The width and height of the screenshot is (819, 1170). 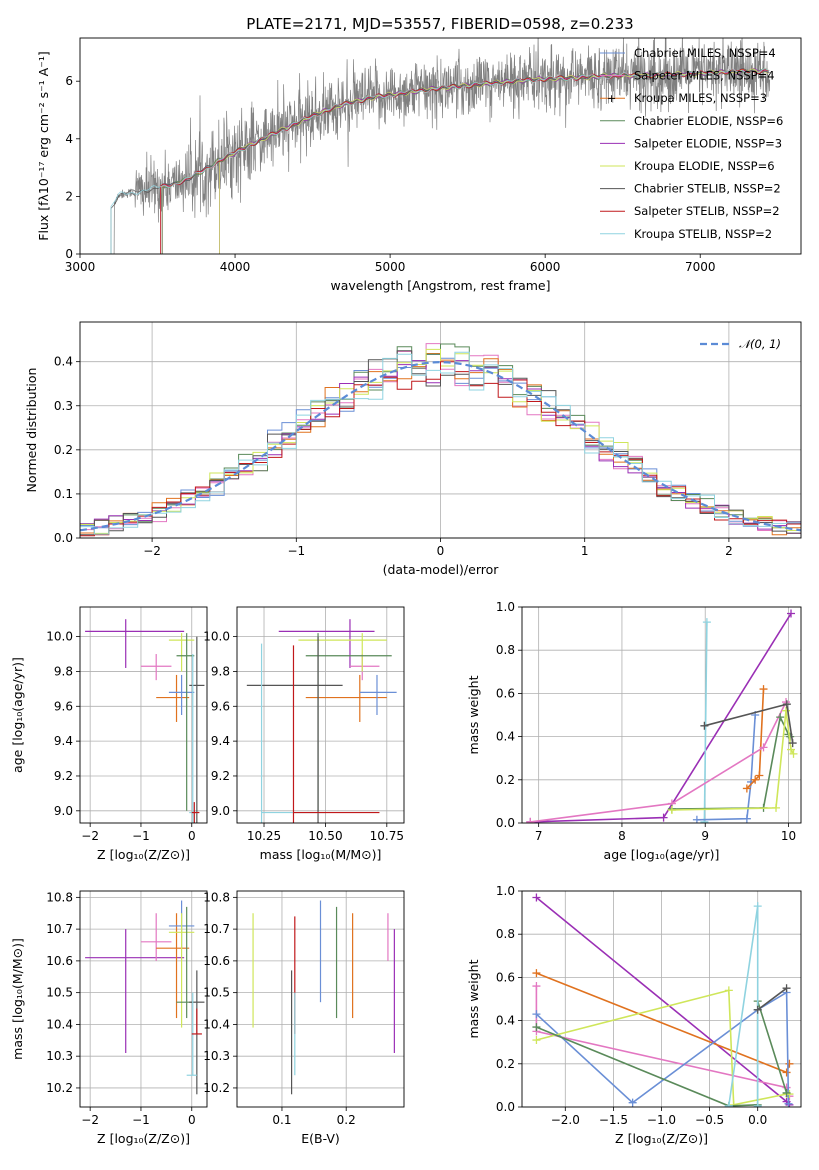 What do you see at coordinates (565, 1120) in the screenshot?
I see `x-tick-label: −2.0` at bounding box center [565, 1120].